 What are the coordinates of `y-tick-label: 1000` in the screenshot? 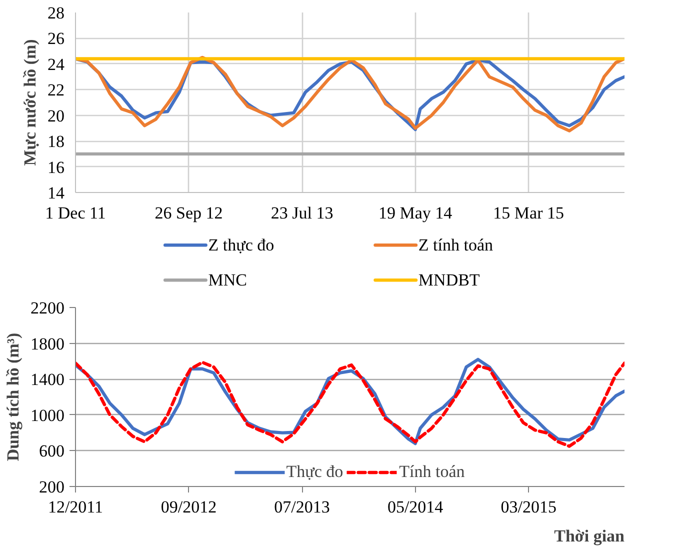 It's located at (47, 415).